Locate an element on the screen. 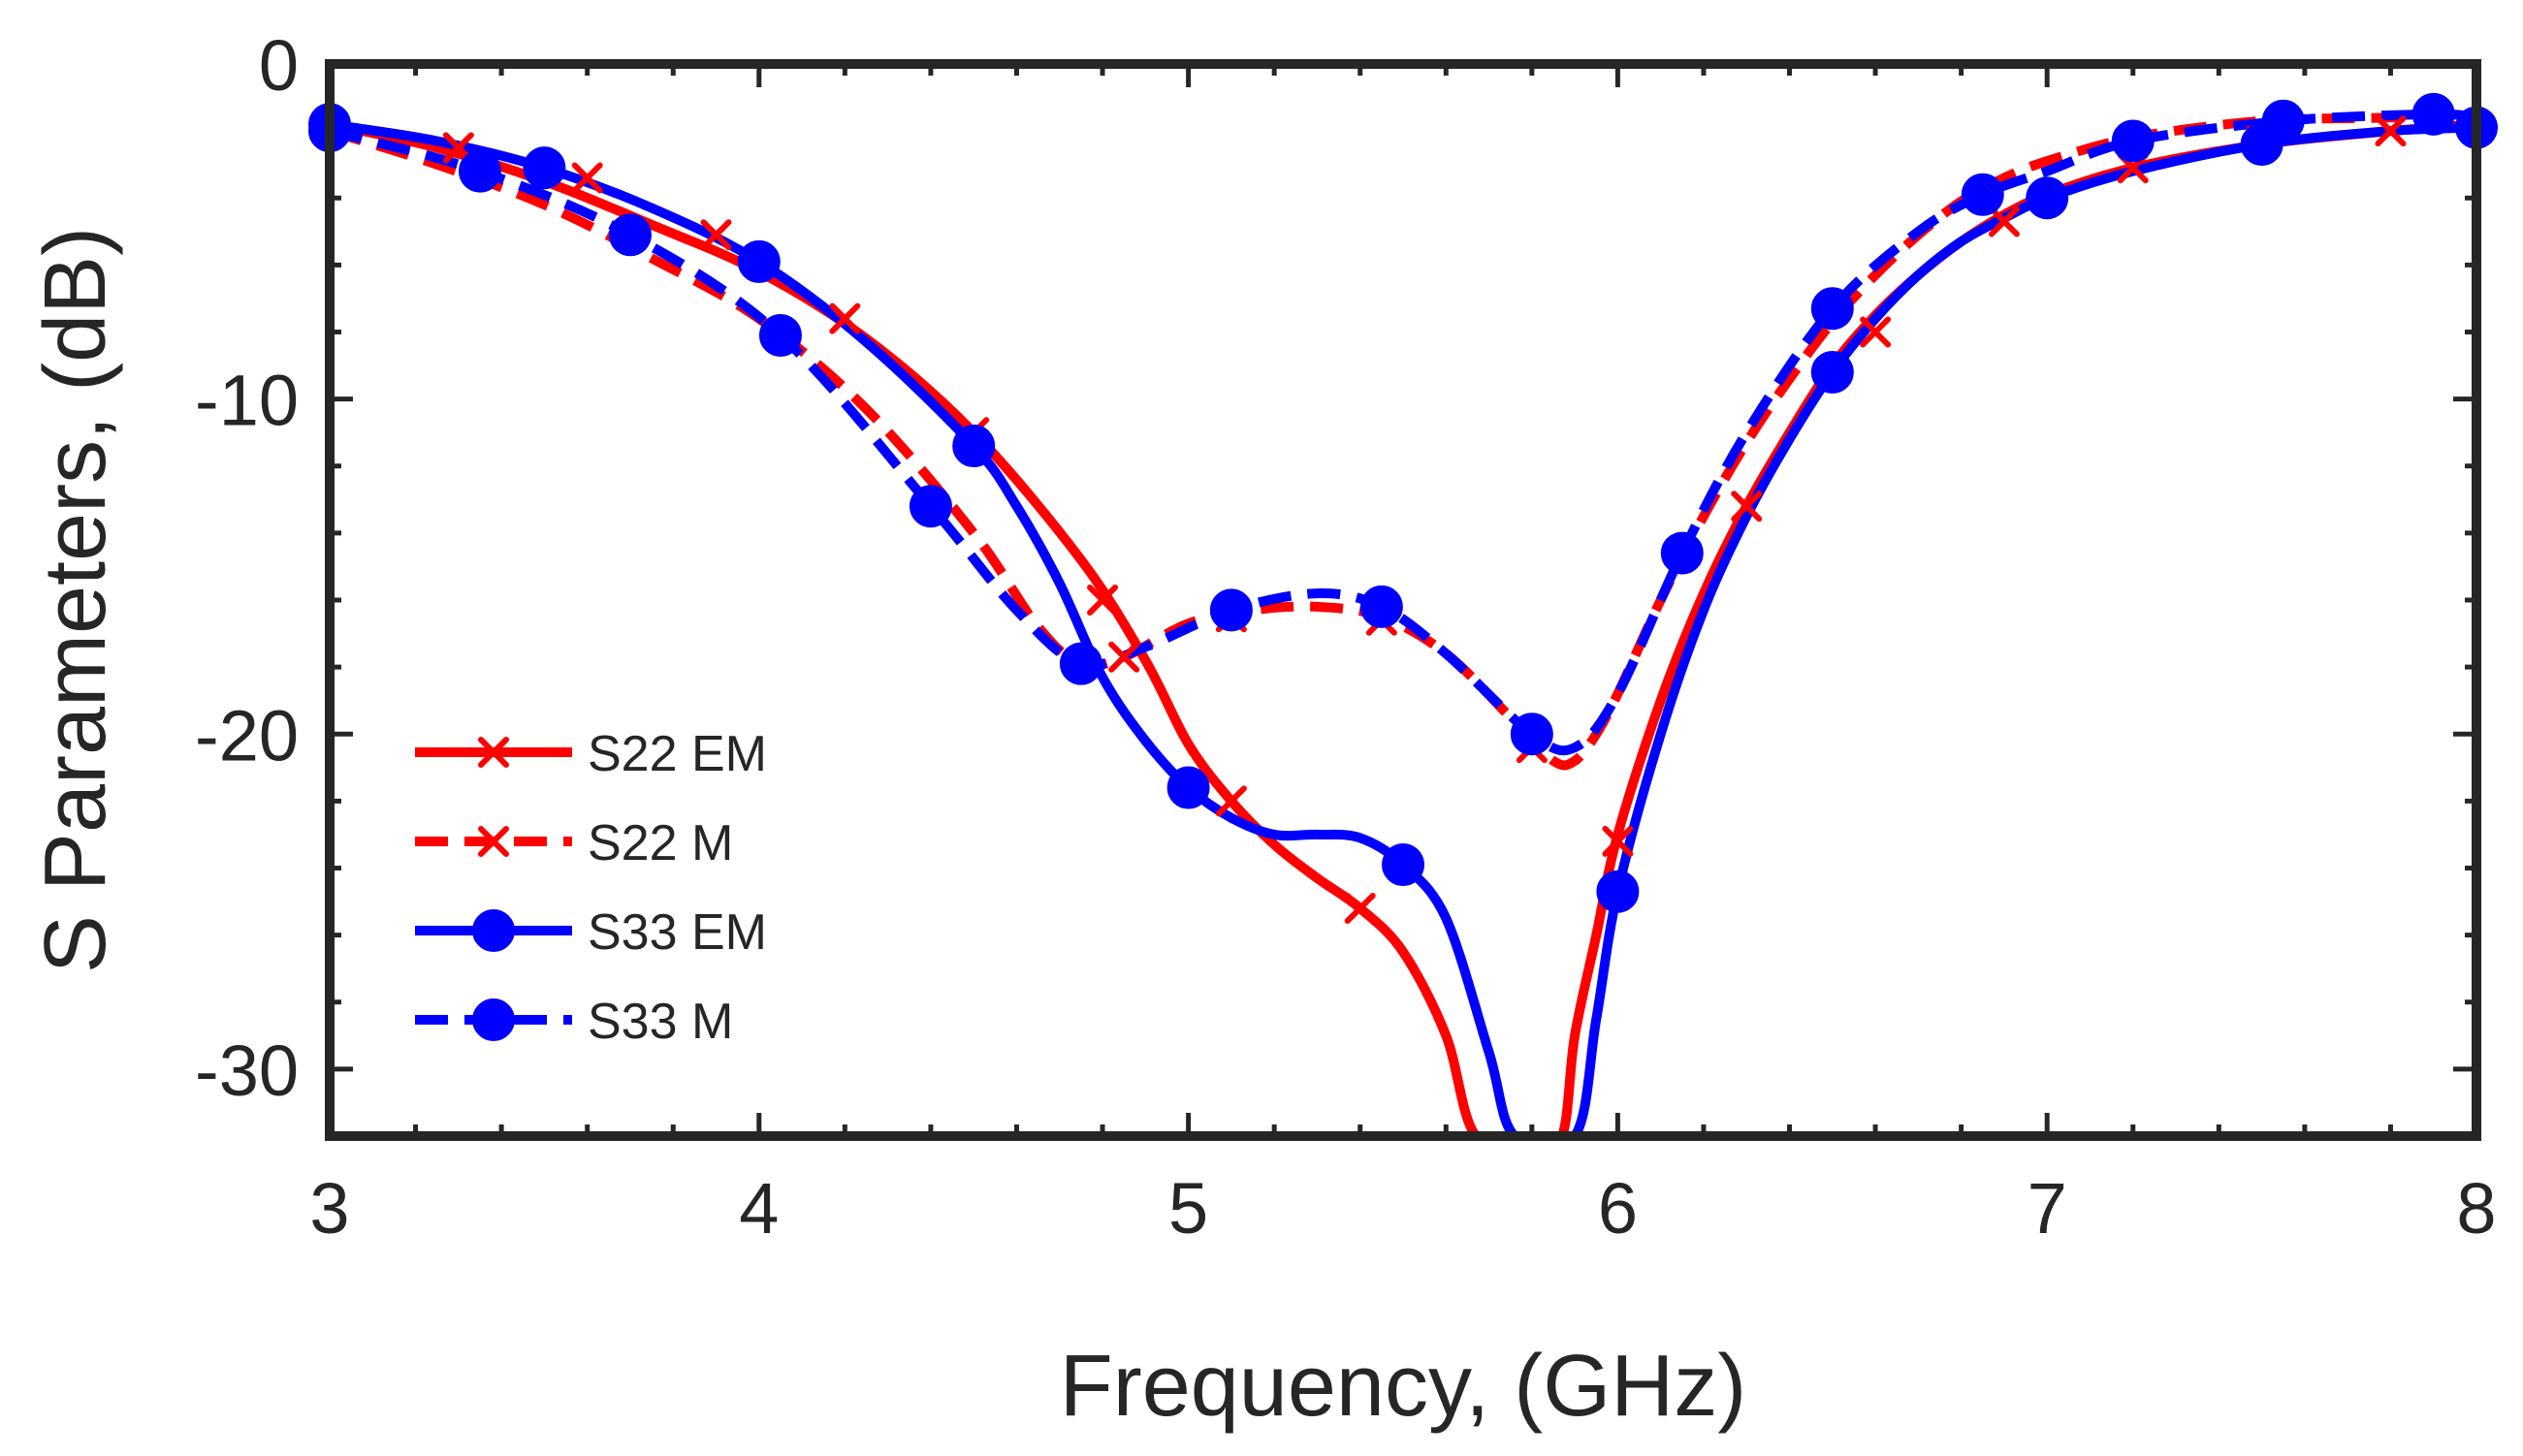 The width and height of the screenshot is (2523, 1456). legend-item-s22-em: S22 EM is located at coordinates (591, 754).